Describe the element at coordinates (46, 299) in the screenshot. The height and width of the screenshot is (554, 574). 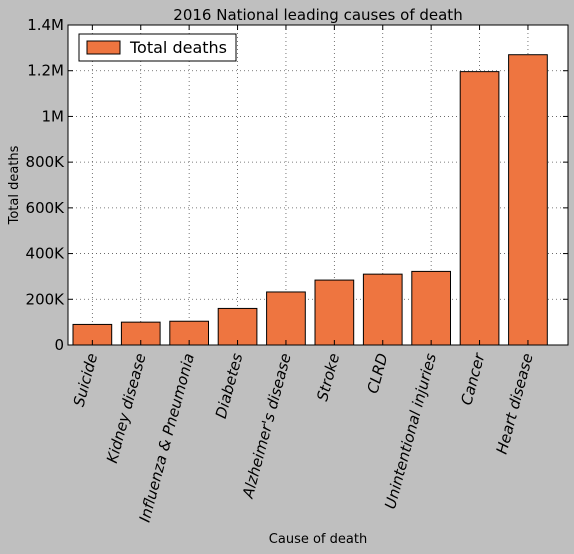
I see `y-tick-label: 200K` at that location.